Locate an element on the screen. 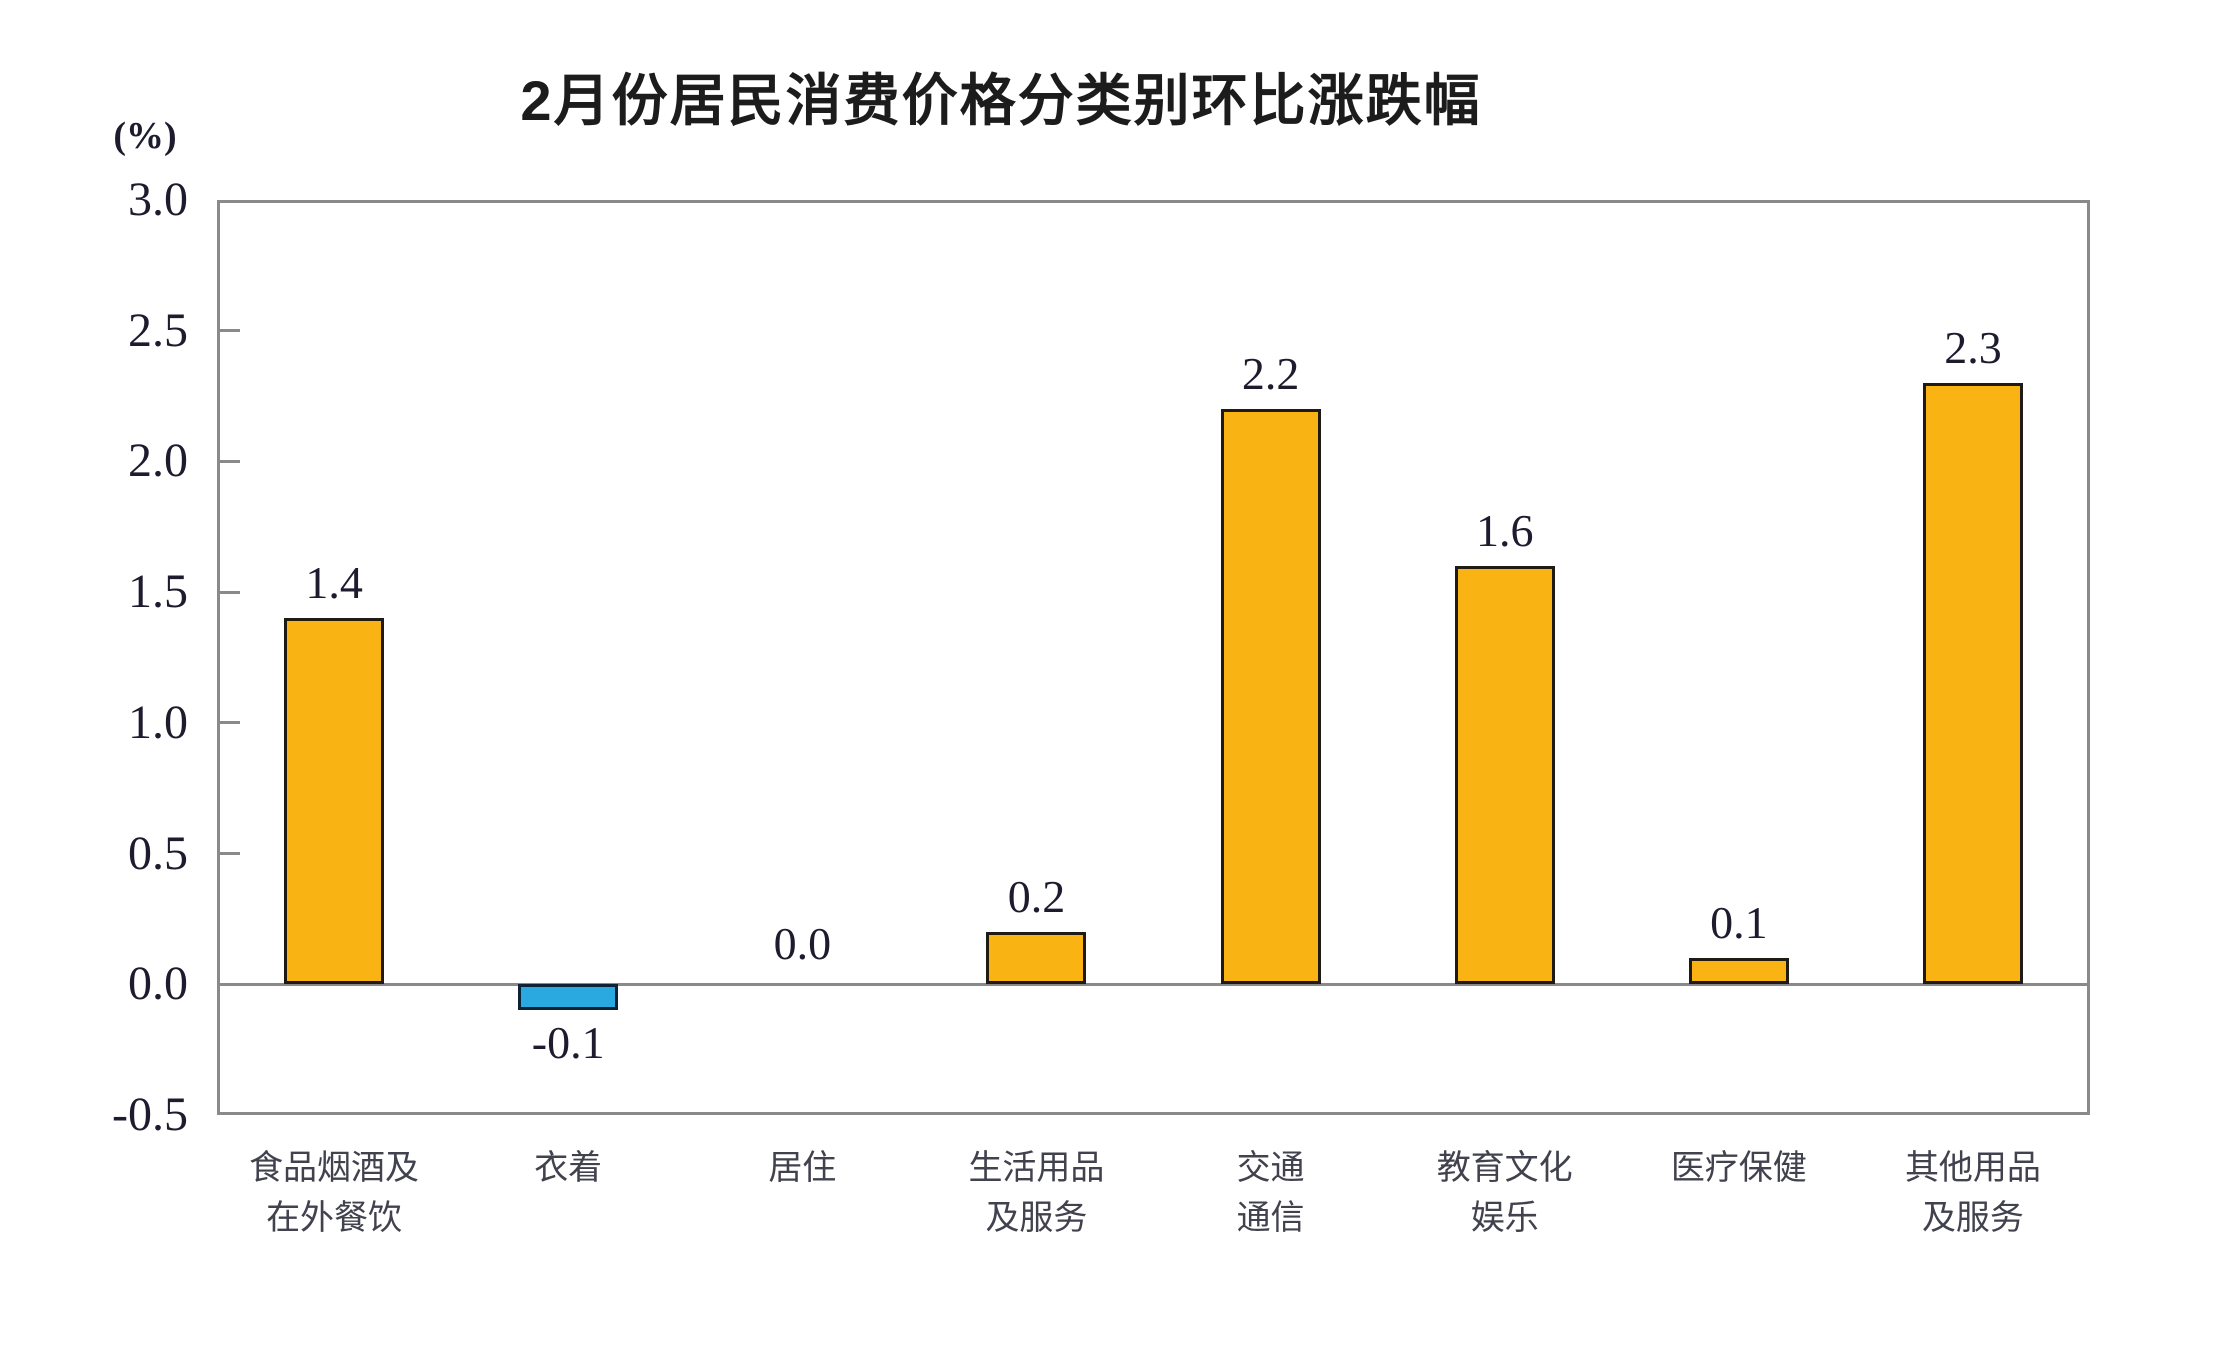 Image resolution: width=2213 pixels, height=1369 pixels. bar-value-label: 1.6 is located at coordinates (1504, 530).